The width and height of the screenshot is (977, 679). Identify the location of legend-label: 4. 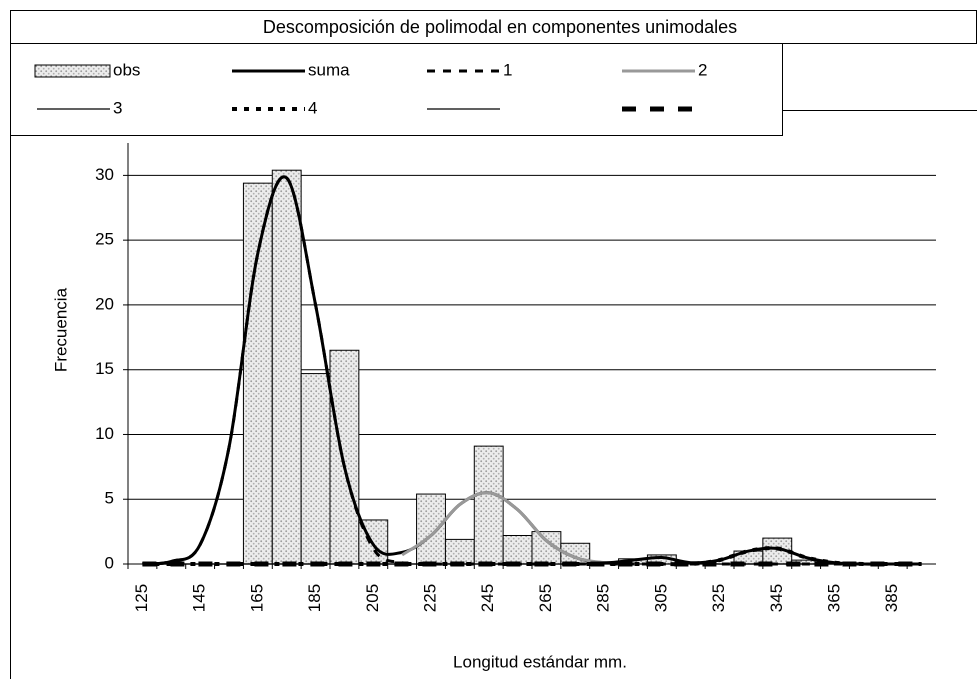
(312, 107).